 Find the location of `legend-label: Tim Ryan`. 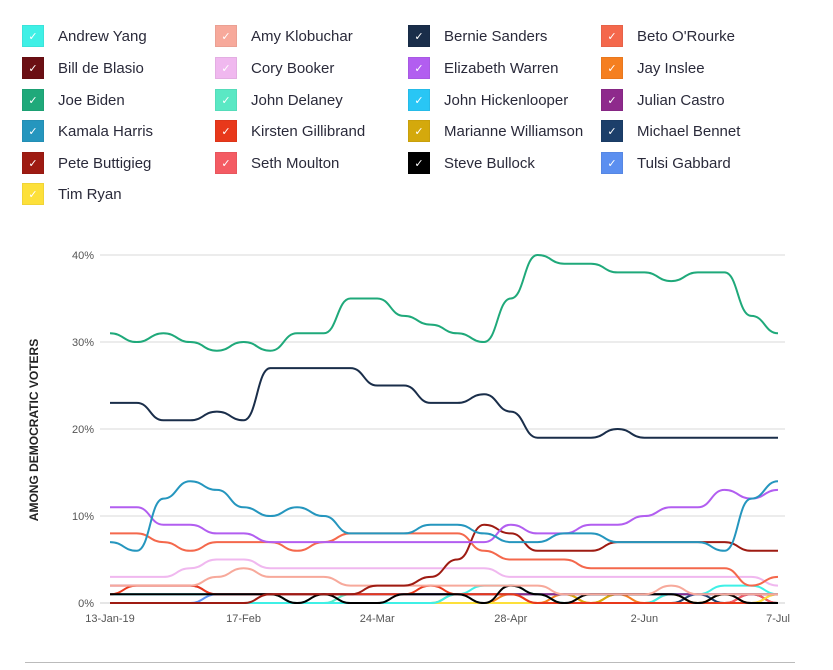

legend-label: Tim Ryan is located at coordinates (90, 194).